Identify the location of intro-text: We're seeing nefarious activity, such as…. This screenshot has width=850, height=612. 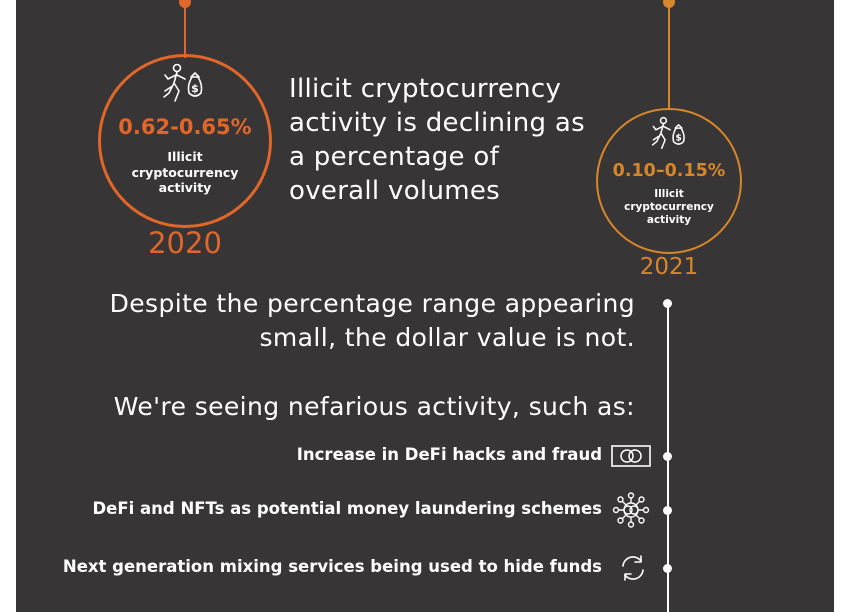
(374, 406).